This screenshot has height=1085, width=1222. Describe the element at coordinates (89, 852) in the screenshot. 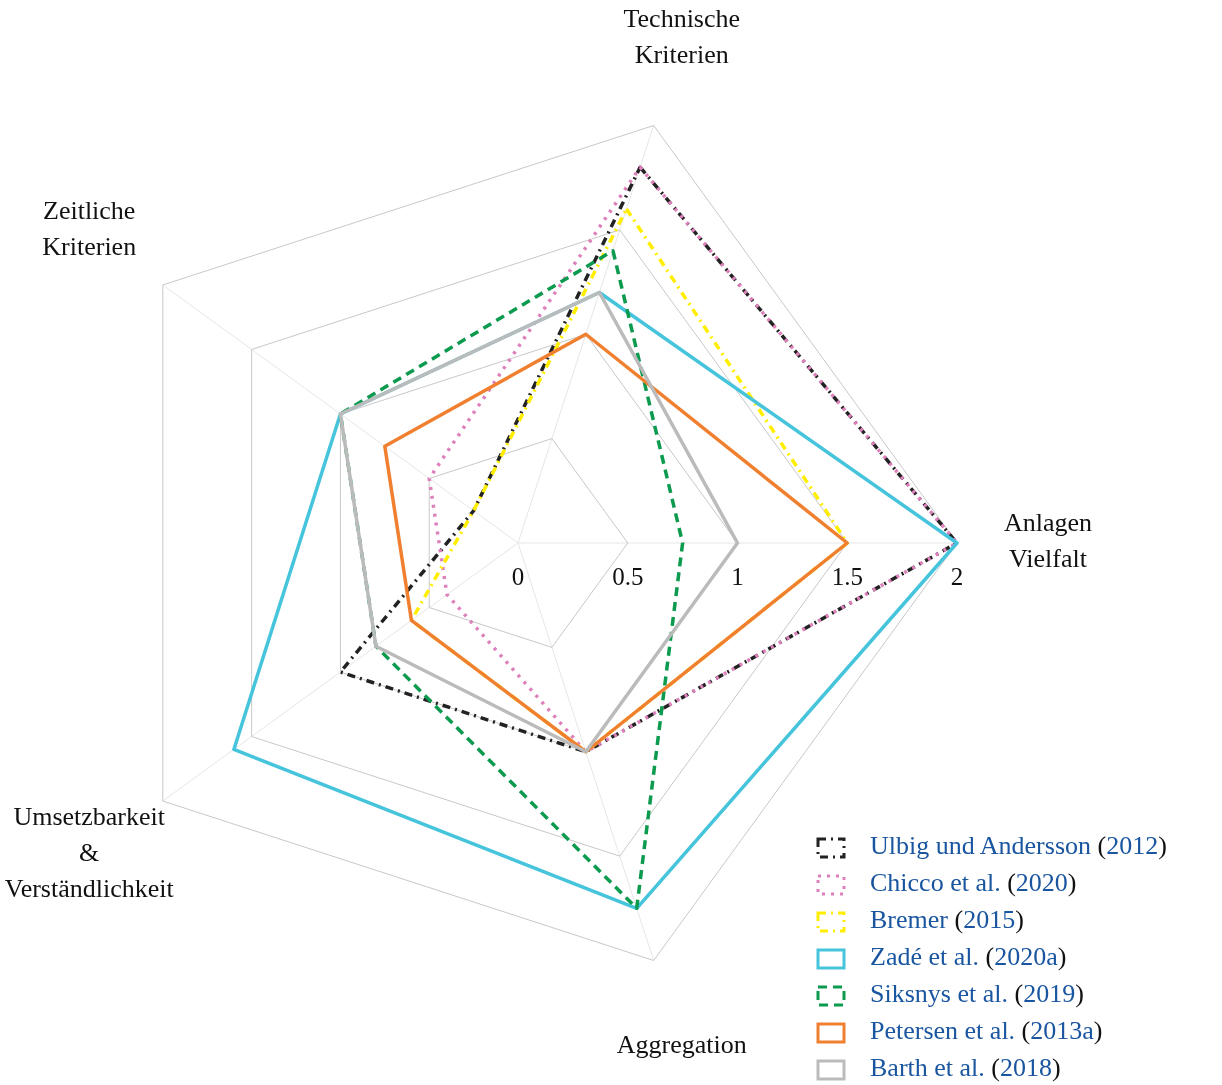

I see `spoke-label: Umsetzbarkeit & Verständlichkeit` at that location.